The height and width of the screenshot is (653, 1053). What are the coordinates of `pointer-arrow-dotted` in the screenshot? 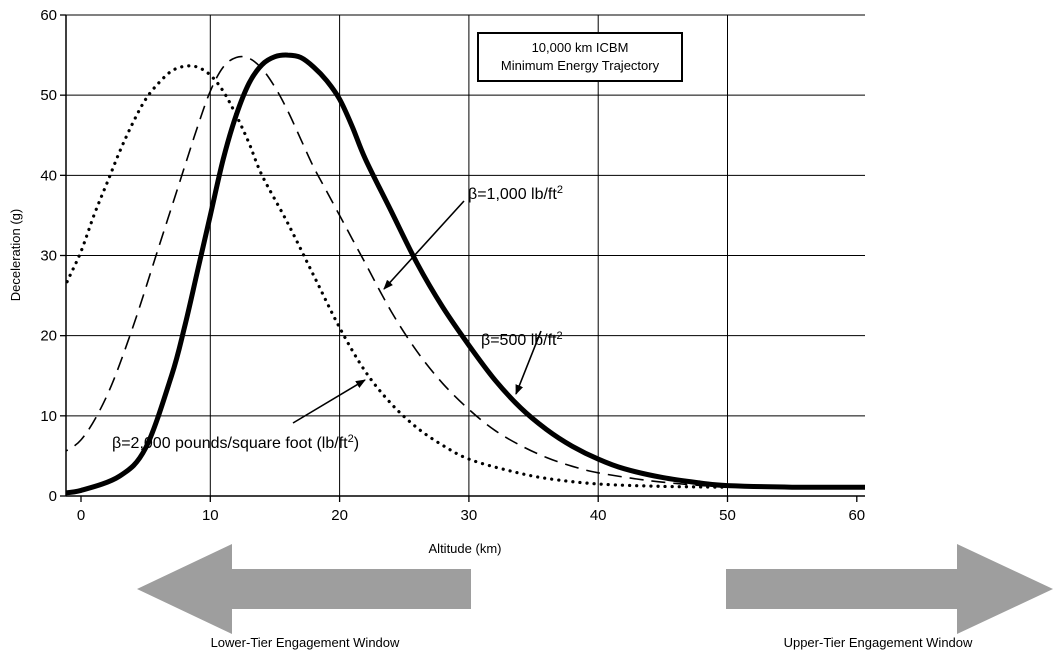 It's located at (329, 401).